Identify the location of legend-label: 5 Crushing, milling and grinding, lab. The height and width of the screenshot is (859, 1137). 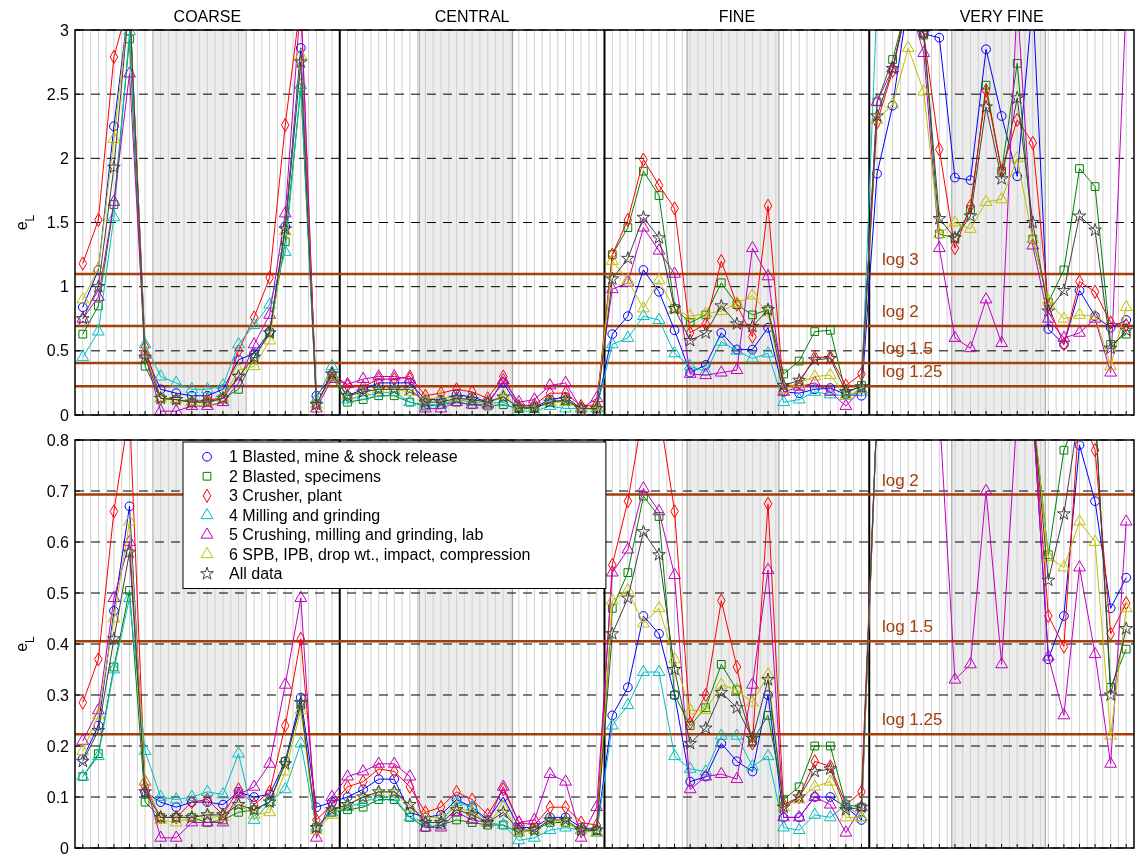
(356, 535).